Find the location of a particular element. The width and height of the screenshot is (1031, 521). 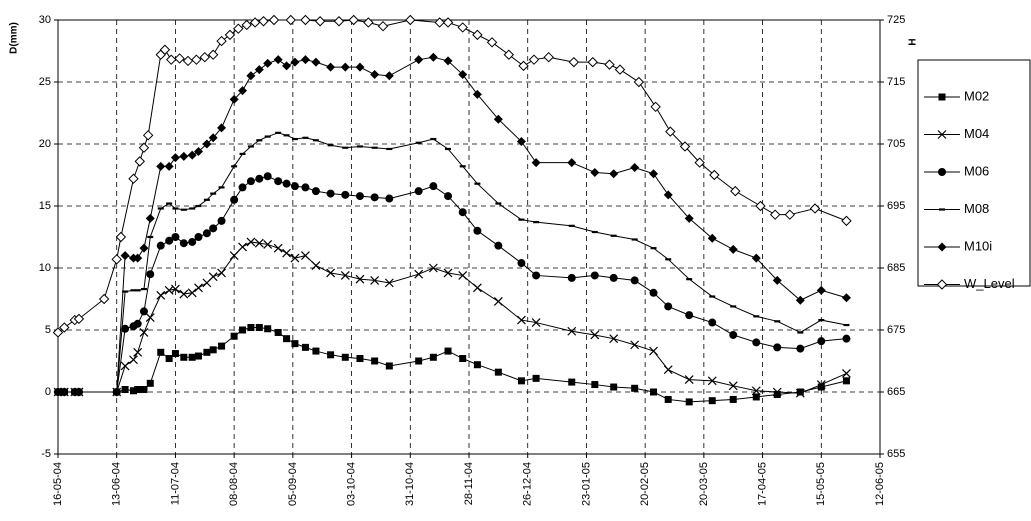

y2-axis-title: H is located at coordinates (913, 41).